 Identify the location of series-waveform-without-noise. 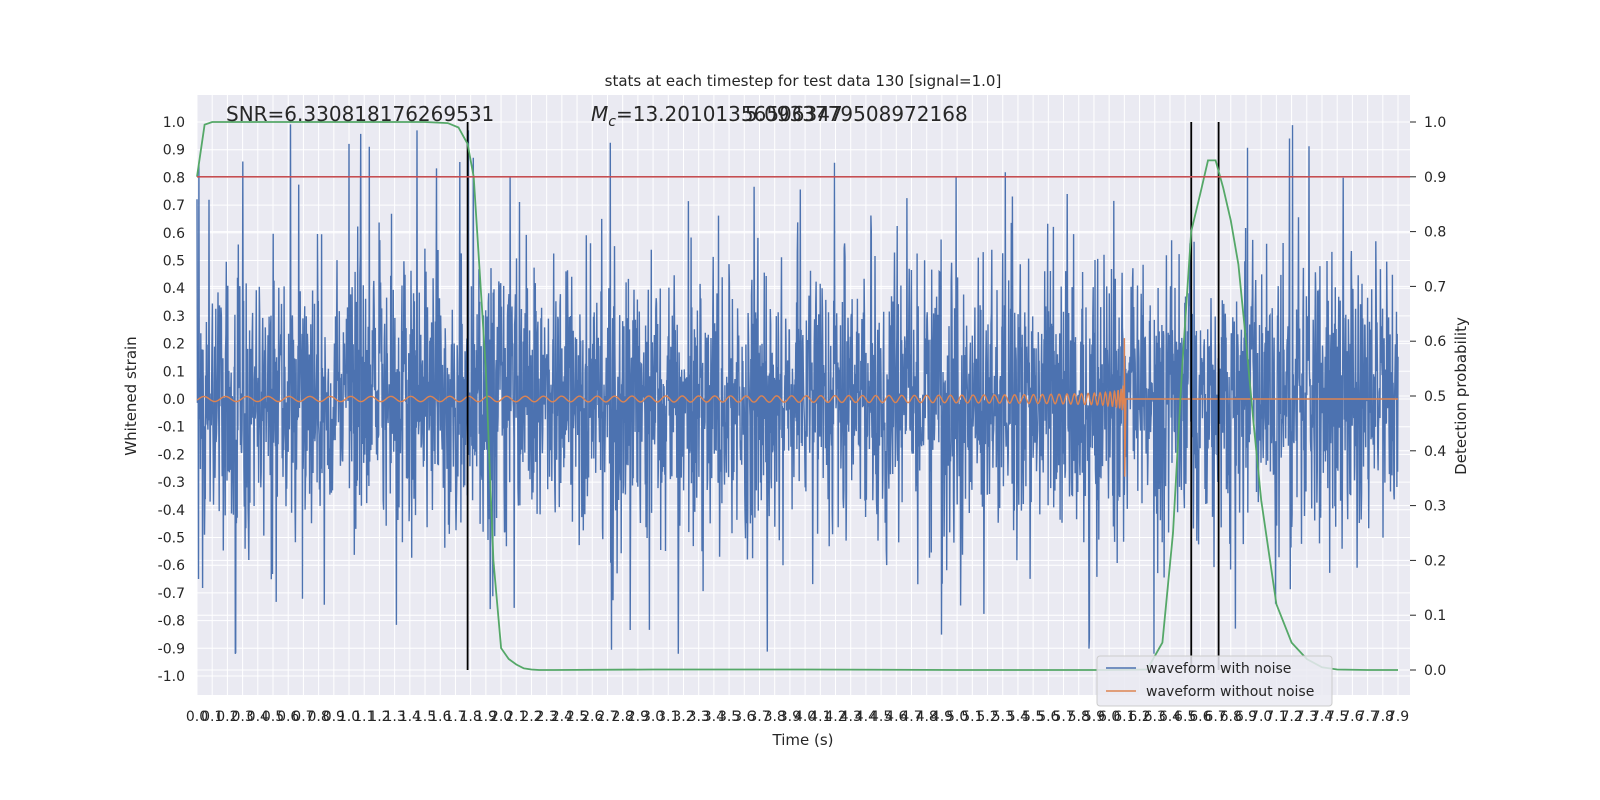
(797, 407).